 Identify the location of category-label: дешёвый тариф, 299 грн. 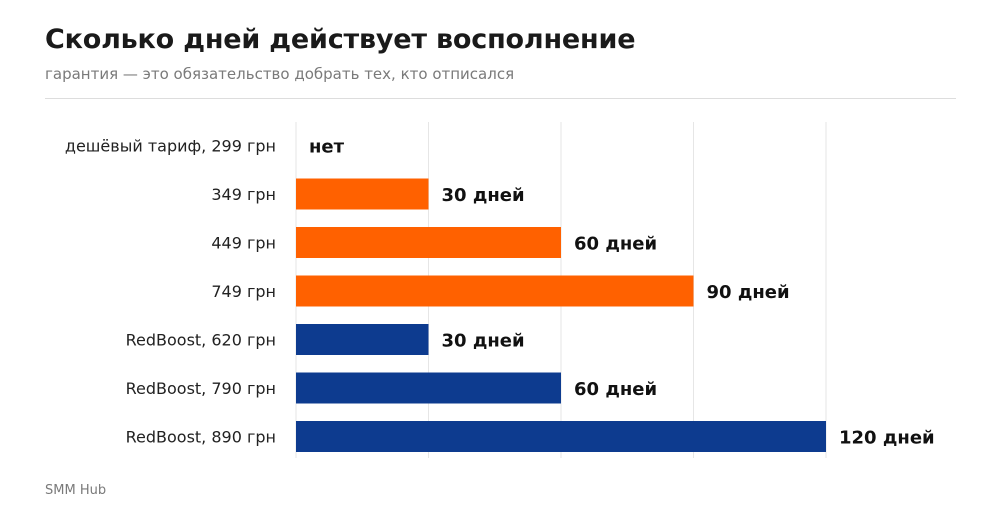
(170, 146).